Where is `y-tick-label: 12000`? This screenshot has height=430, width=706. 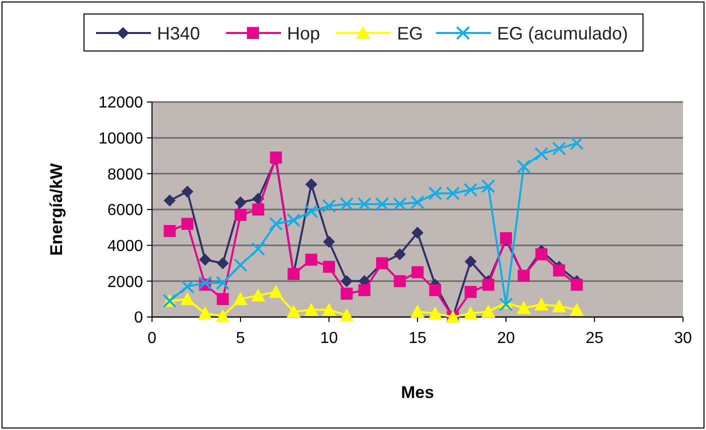 y-tick-label: 12000 is located at coordinates (121, 103).